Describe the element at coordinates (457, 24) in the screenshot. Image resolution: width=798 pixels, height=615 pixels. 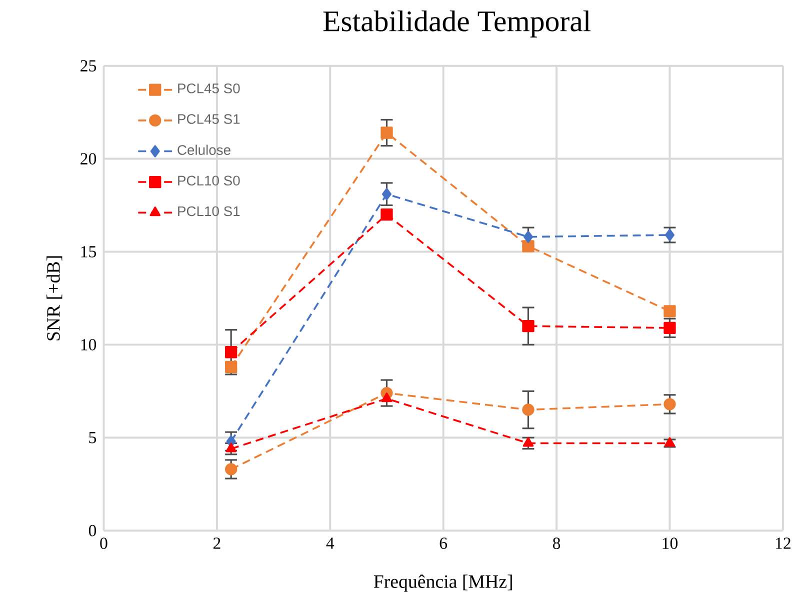
I see `chart-title: Estabilidade Temporal` at that location.